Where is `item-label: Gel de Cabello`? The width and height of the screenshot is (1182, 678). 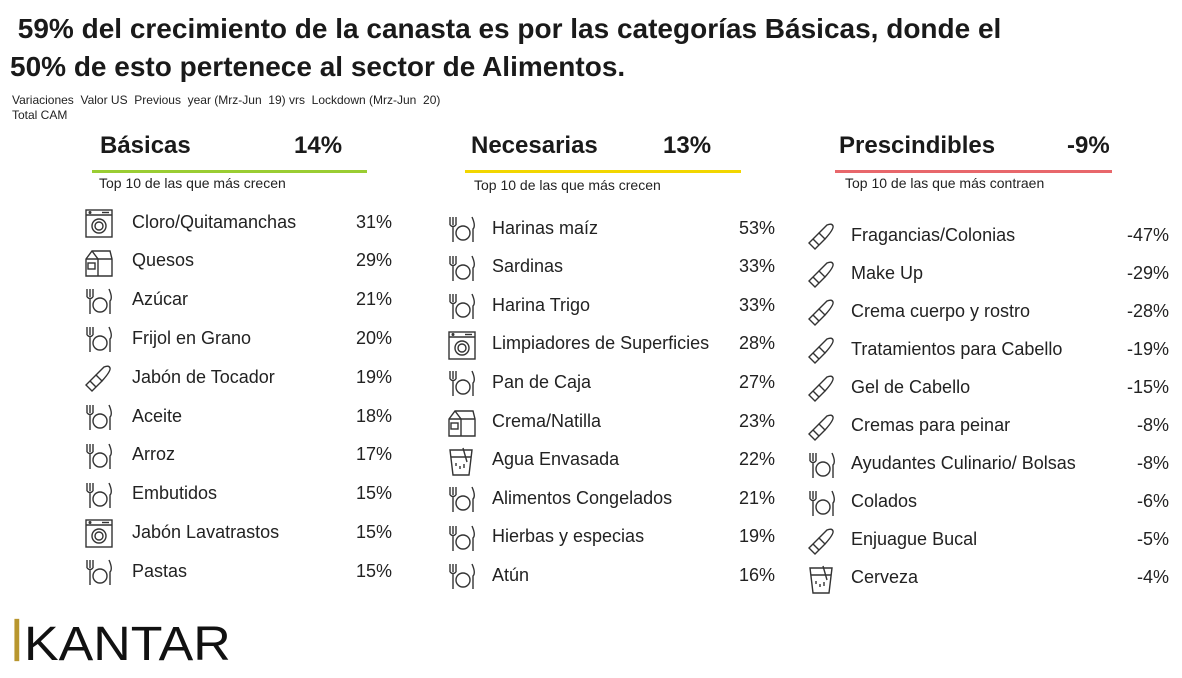 item-label: Gel de Cabello is located at coordinates (911, 386).